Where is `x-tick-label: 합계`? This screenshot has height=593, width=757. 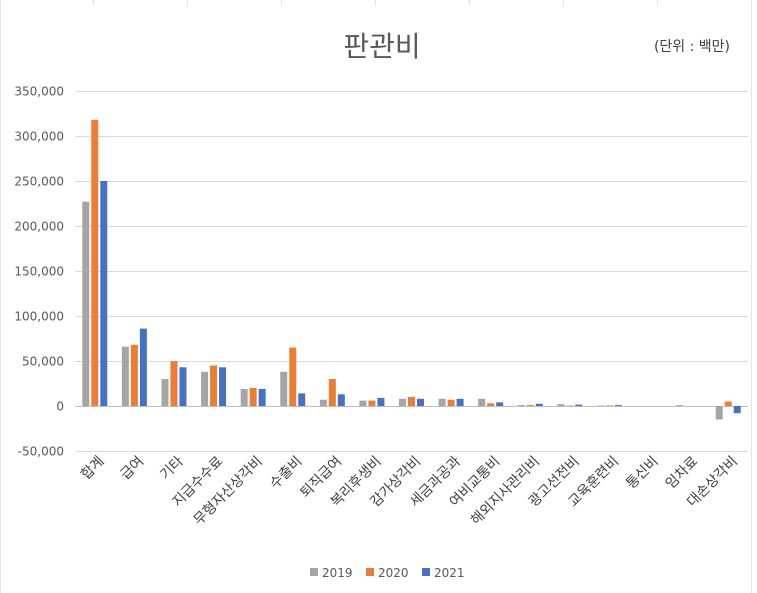 x-tick-label: 합계 is located at coordinates (93, 469).